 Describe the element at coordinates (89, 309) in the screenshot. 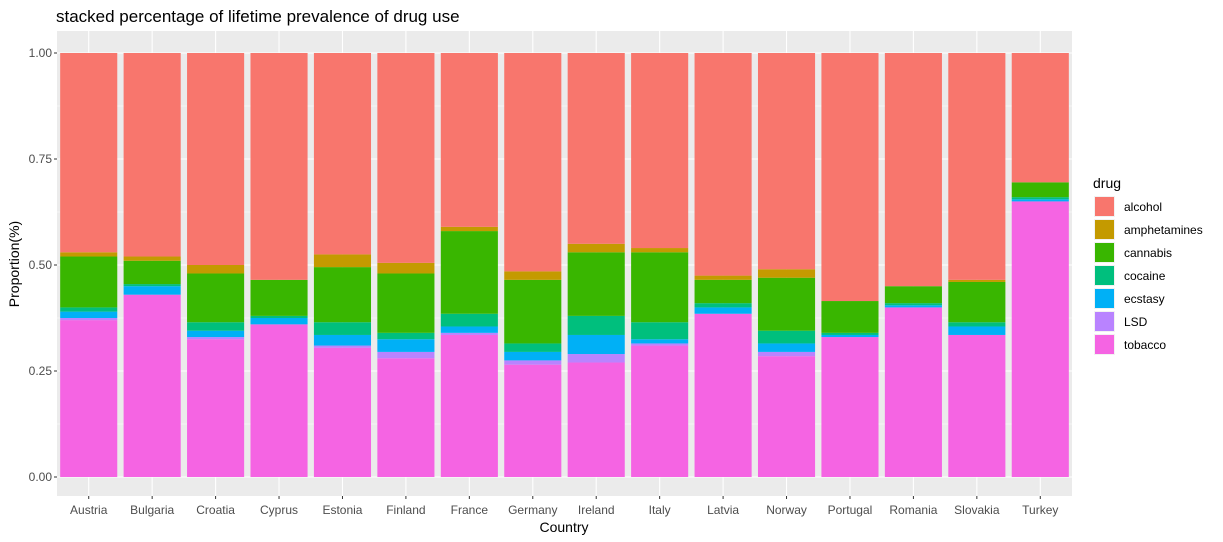

I see `bar-segment-cocaine-austria` at that location.